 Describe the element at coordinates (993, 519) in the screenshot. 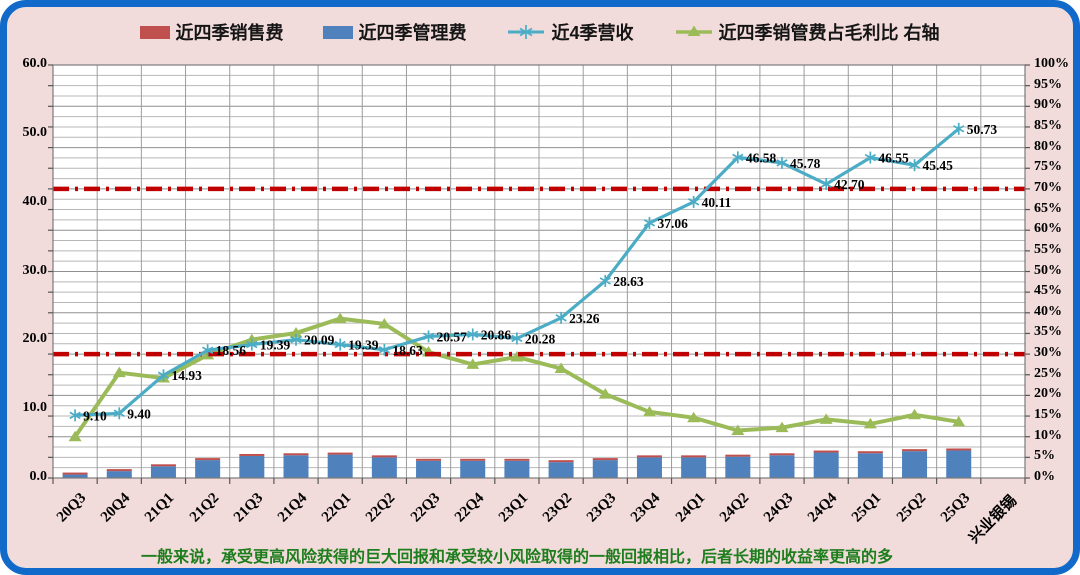

I see `stock-name-label: 兴业银锡` at that location.